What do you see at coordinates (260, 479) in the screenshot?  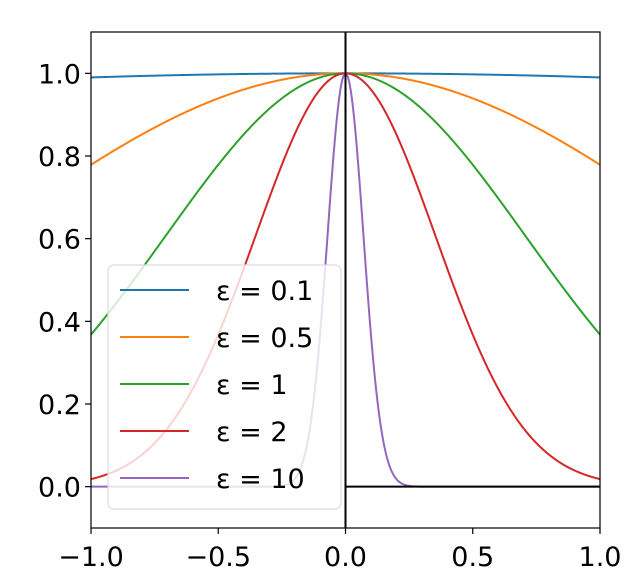 I see `legend-label: ε = 10` at bounding box center [260, 479].